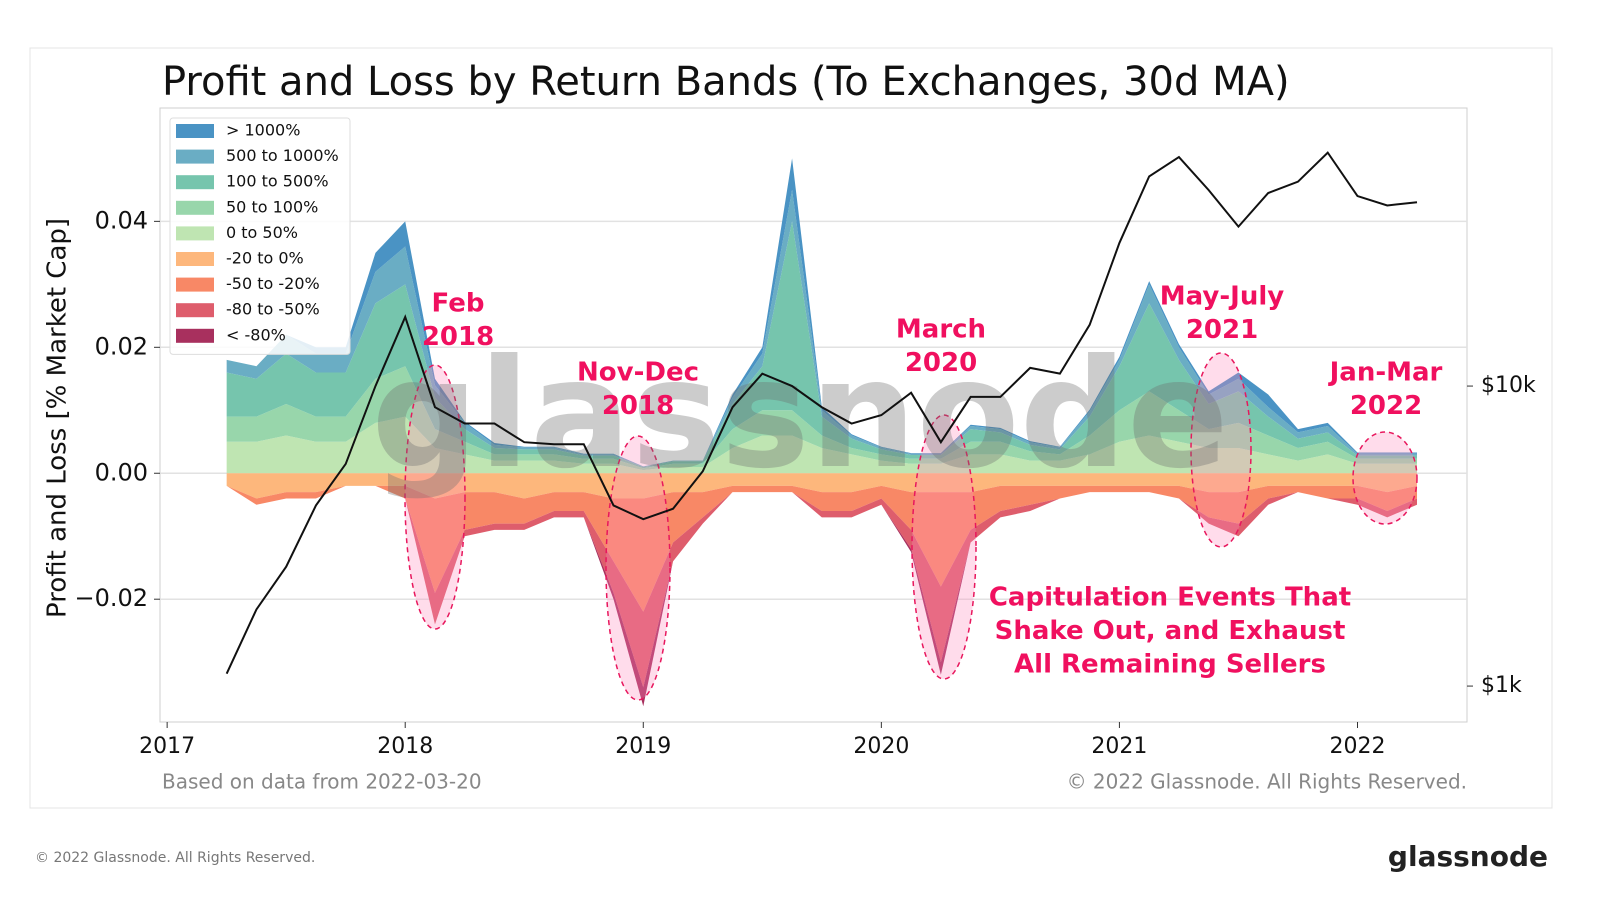 The image size is (1600, 921). I want to click on watermark: glassnode, so click(800, 415).